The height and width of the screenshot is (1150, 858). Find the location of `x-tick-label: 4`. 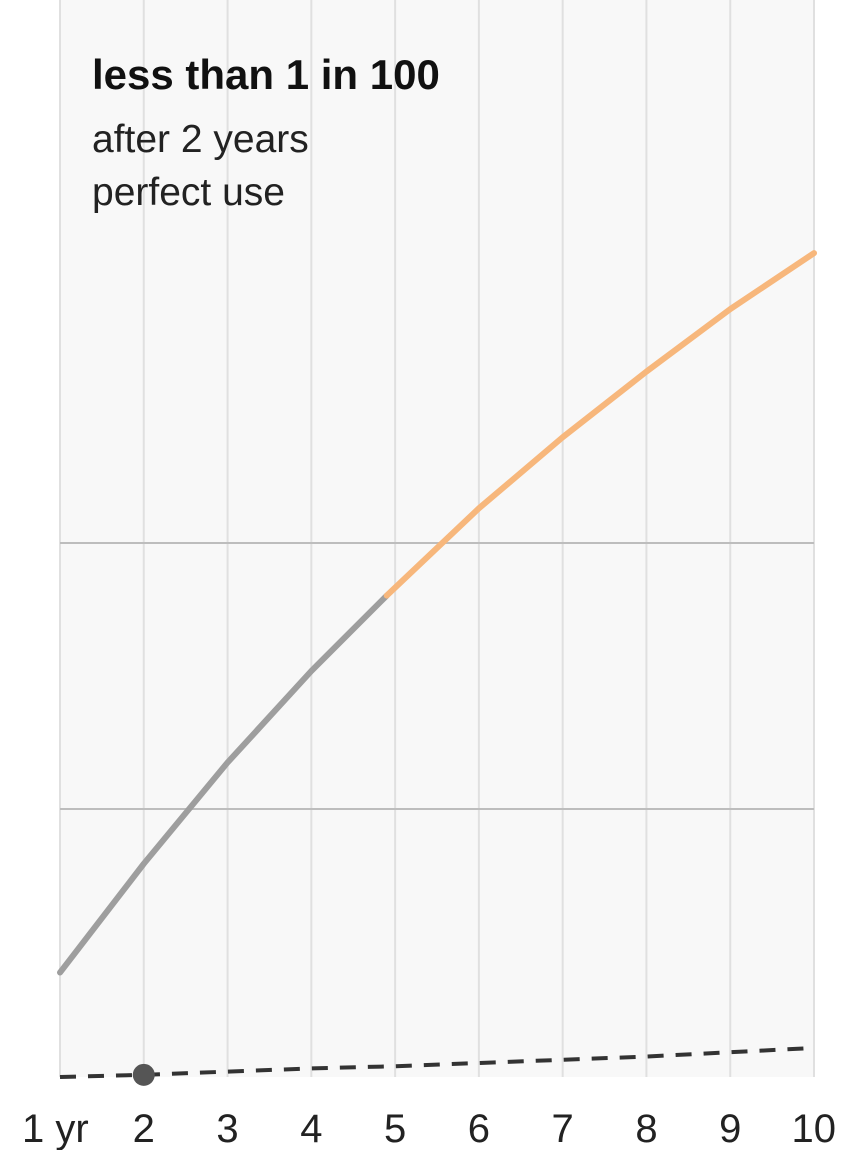

x-tick-label: 4 is located at coordinates (311, 1128).